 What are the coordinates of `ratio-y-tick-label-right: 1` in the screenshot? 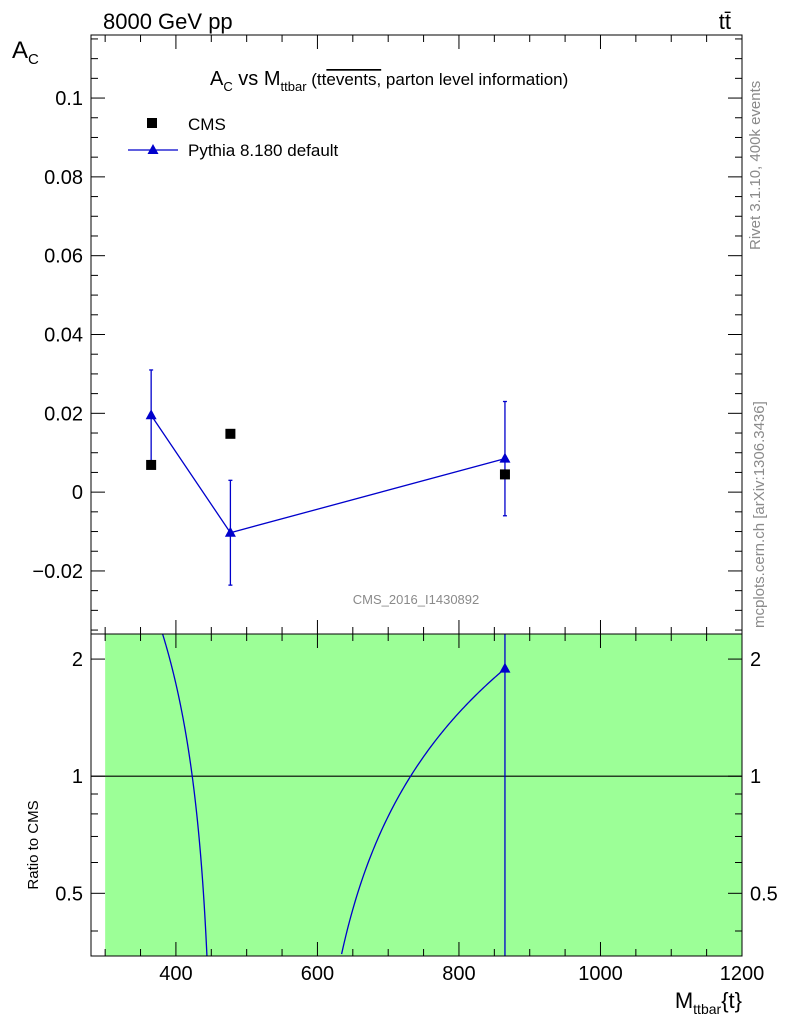 It's located at (755, 777).